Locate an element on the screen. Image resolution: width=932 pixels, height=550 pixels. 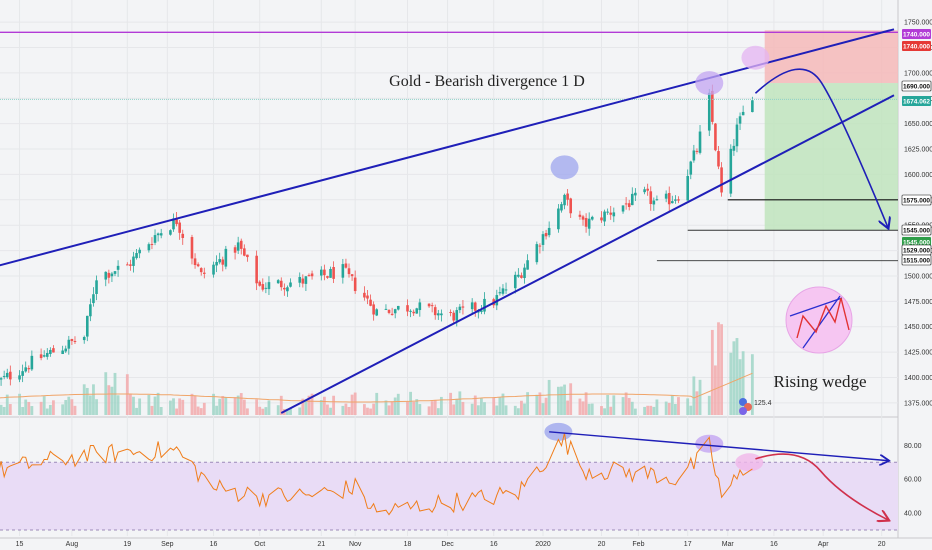
price-tag-value: 1674.062 is located at coordinates (916, 101).